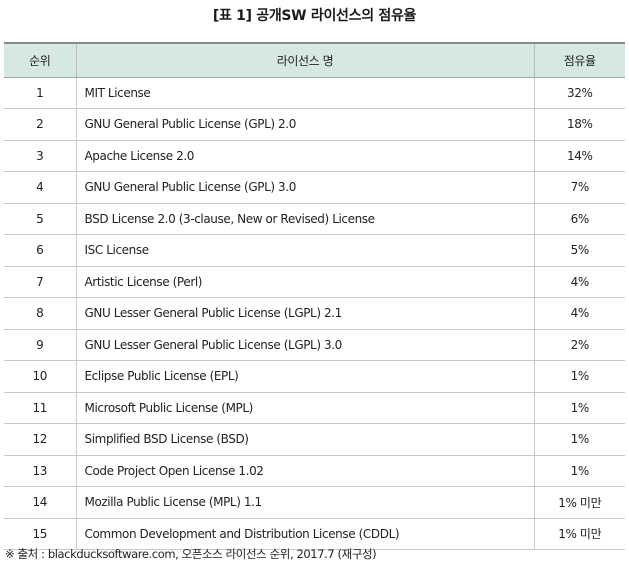 This screenshot has height=570, width=629. I want to click on rank-cell: 2, so click(40, 124).